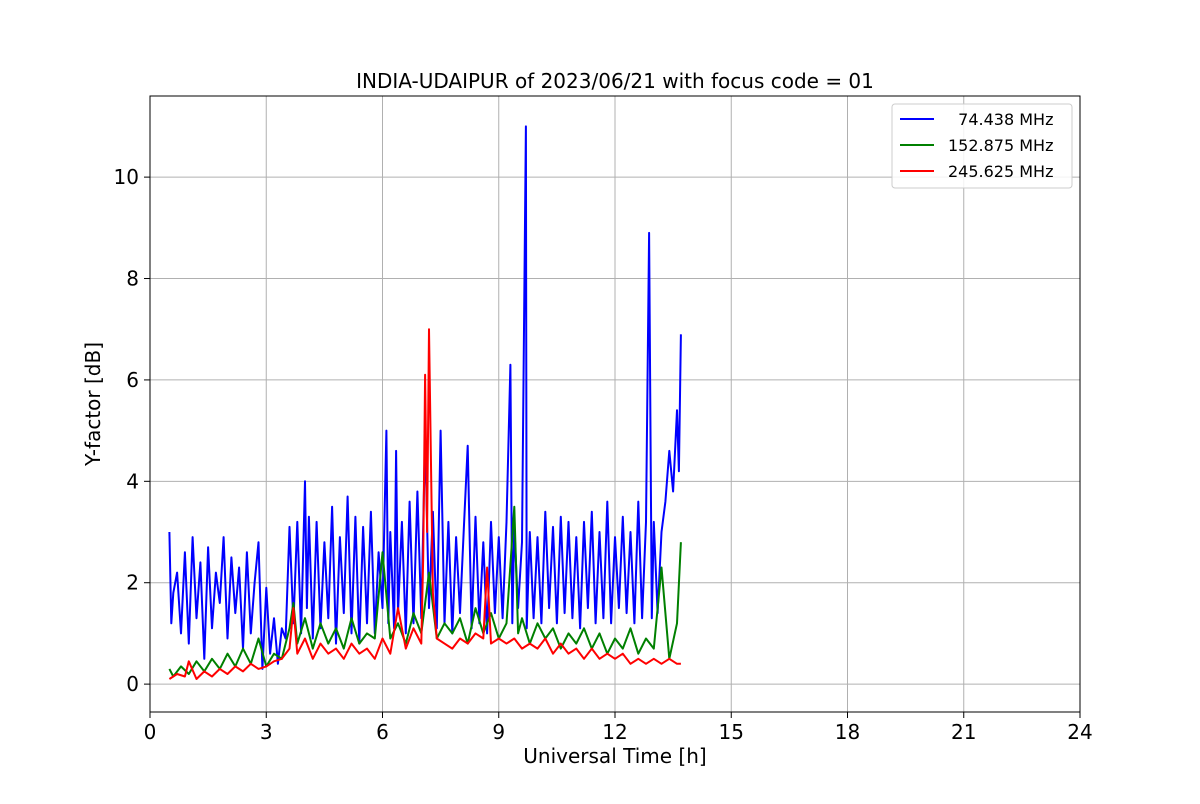 The image size is (1200, 804). I want to click on y-tick-label: 8, so click(132, 279).